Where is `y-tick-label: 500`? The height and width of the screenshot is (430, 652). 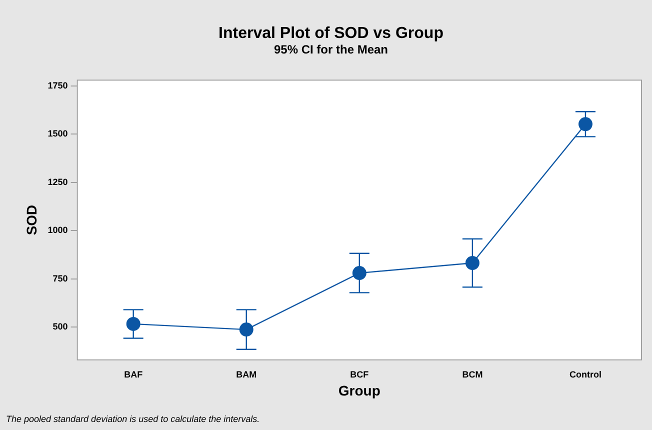
y-tick-label: 500 is located at coordinates (60, 327).